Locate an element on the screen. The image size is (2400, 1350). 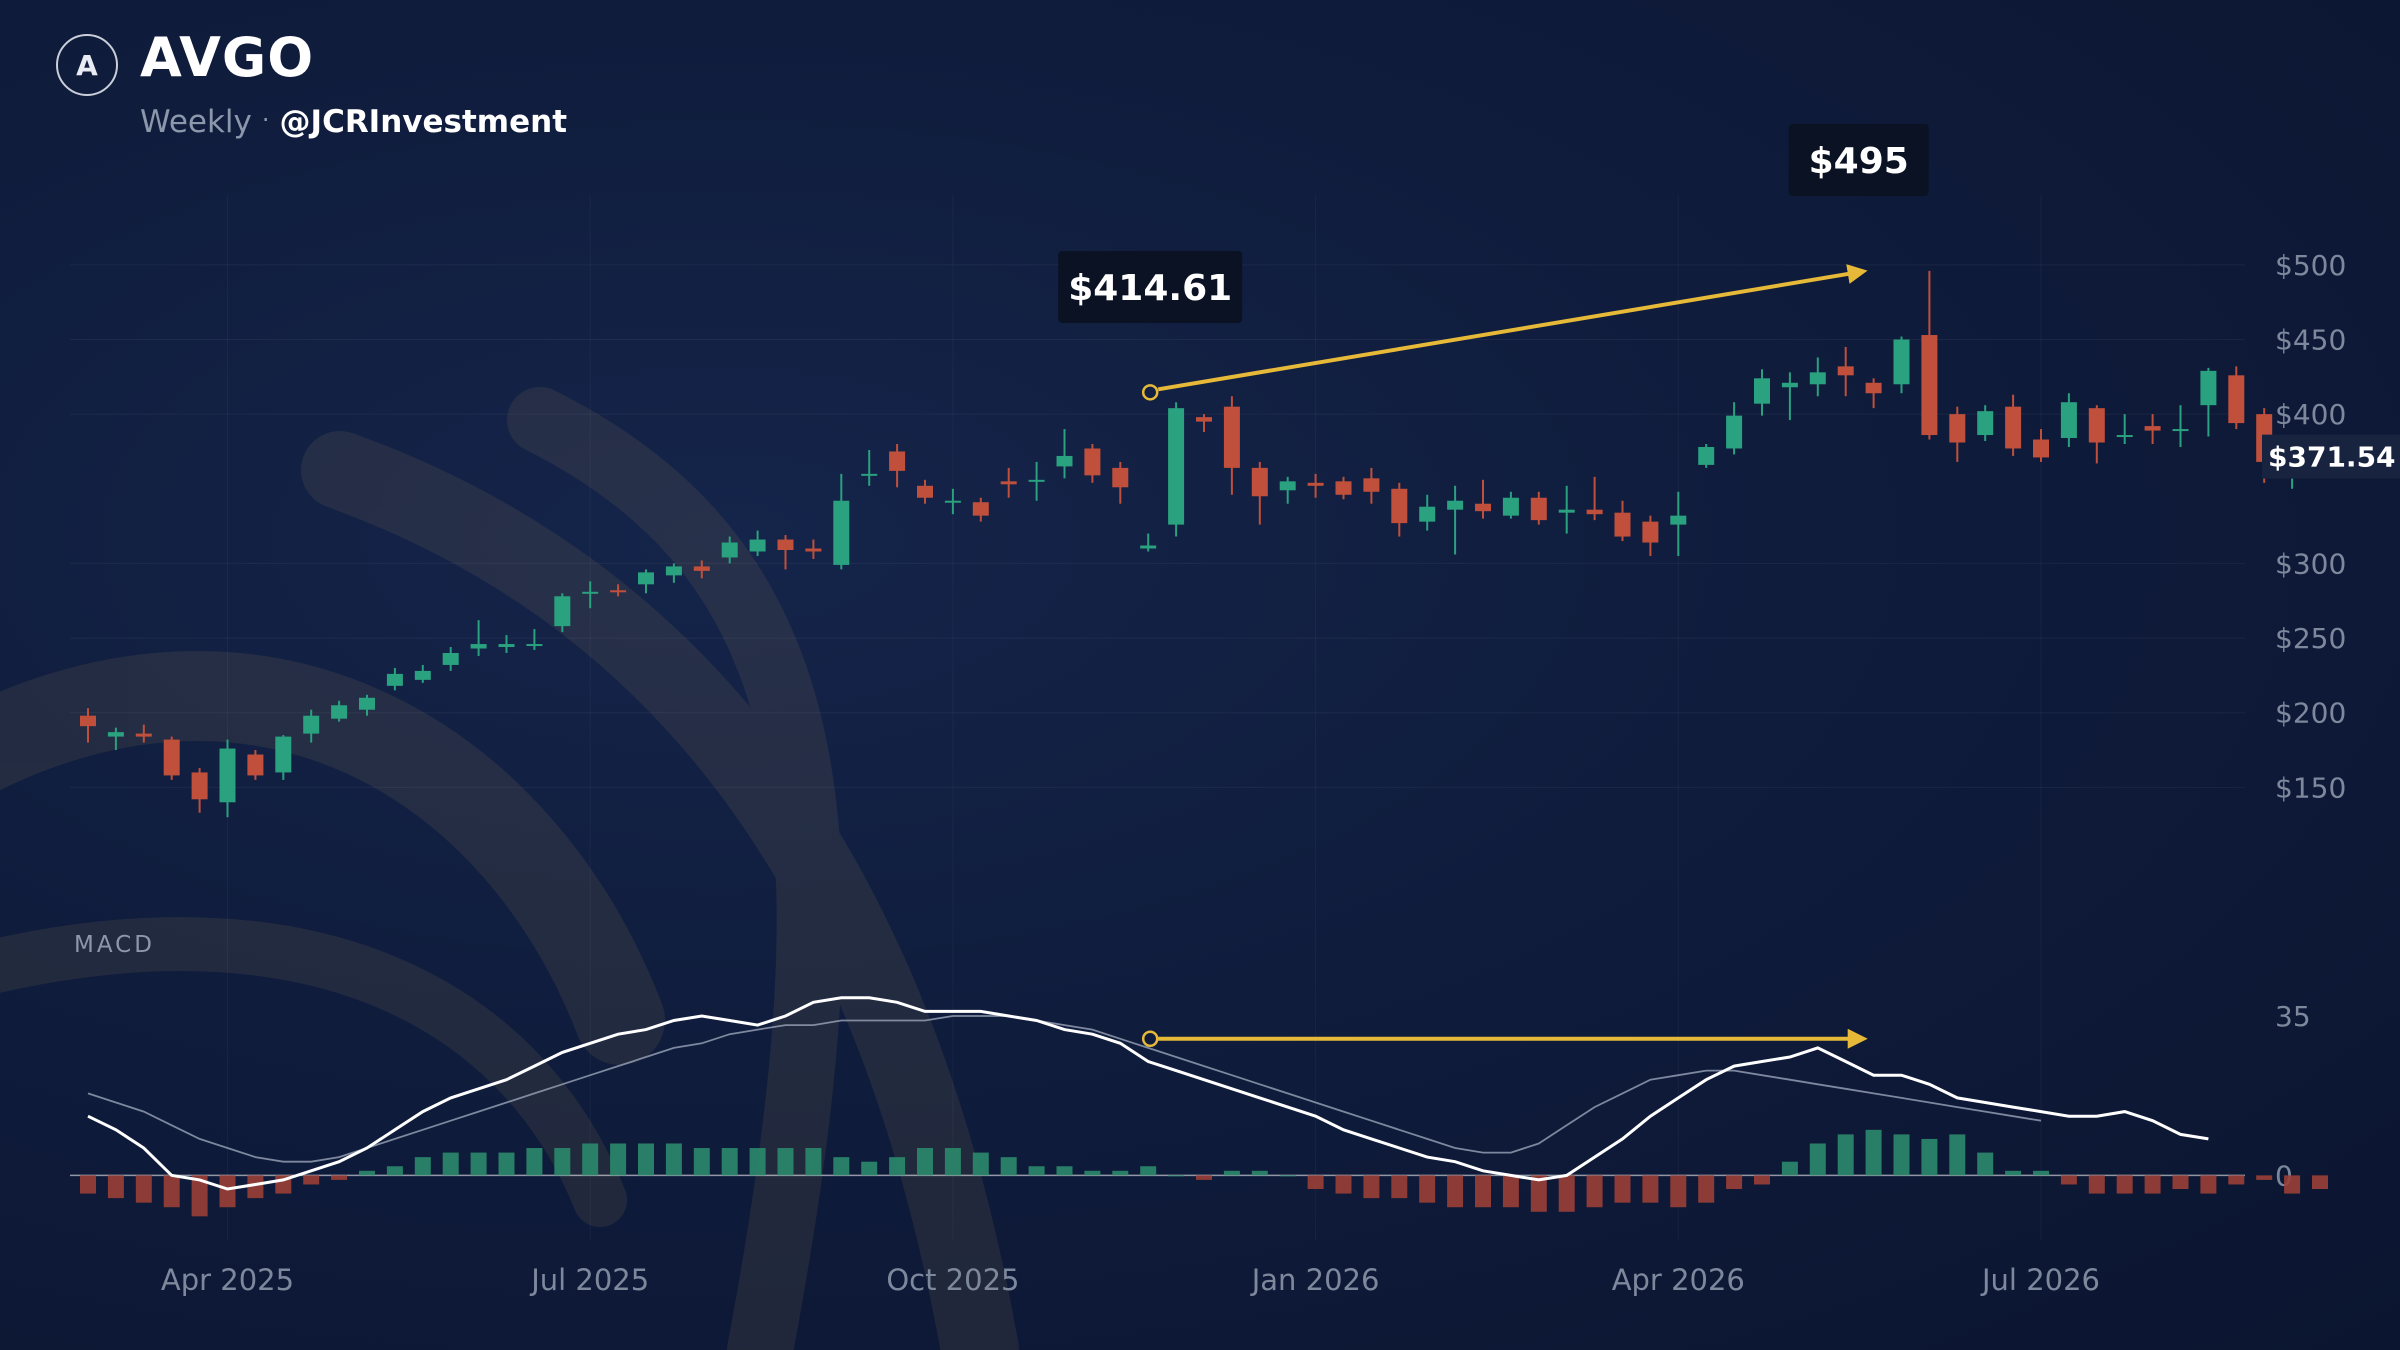
time-tick-label: Apr 2025 is located at coordinates (227, 1280).